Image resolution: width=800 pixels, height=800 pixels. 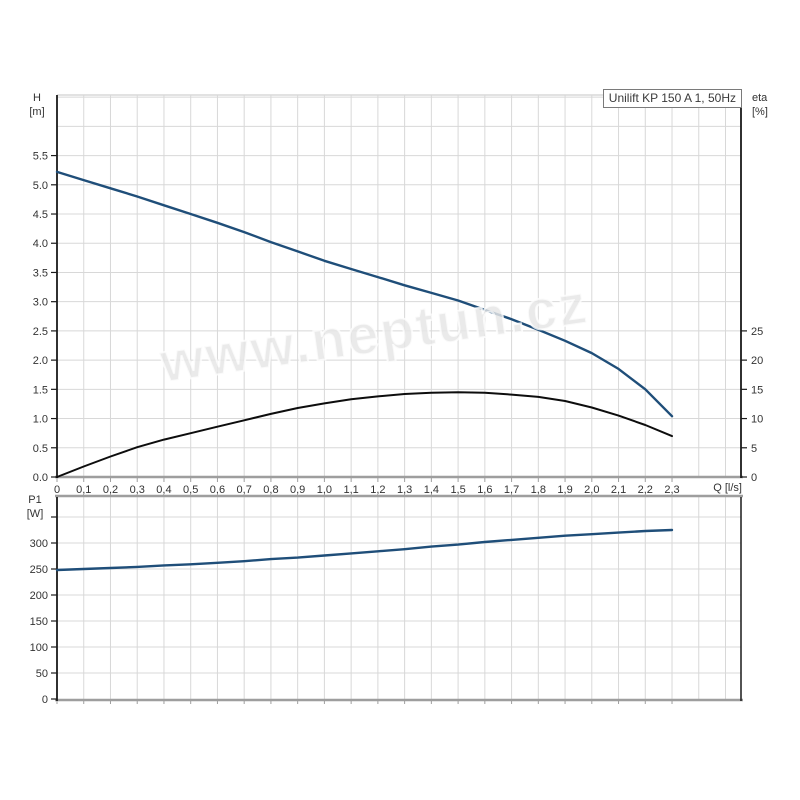 What do you see at coordinates (137, 490) in the screenshot?
I see `x-tick-label: 0,3` at bounding box center [137, 490].